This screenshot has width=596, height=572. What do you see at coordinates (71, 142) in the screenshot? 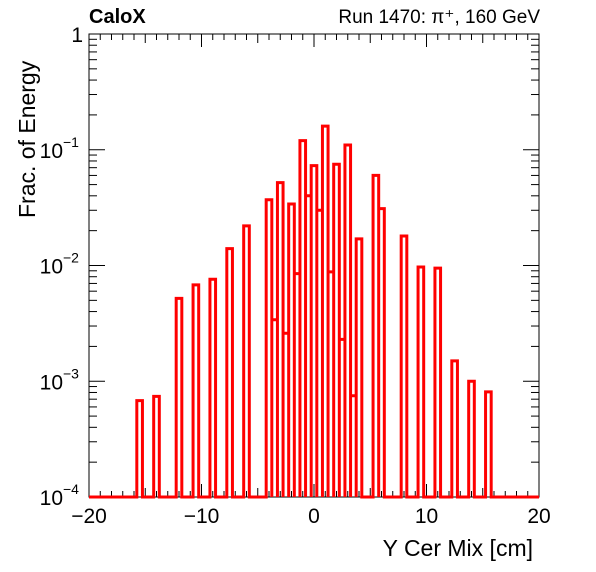
I see `y-tick-label-exponent: −1` at bounding box center [71, 142].